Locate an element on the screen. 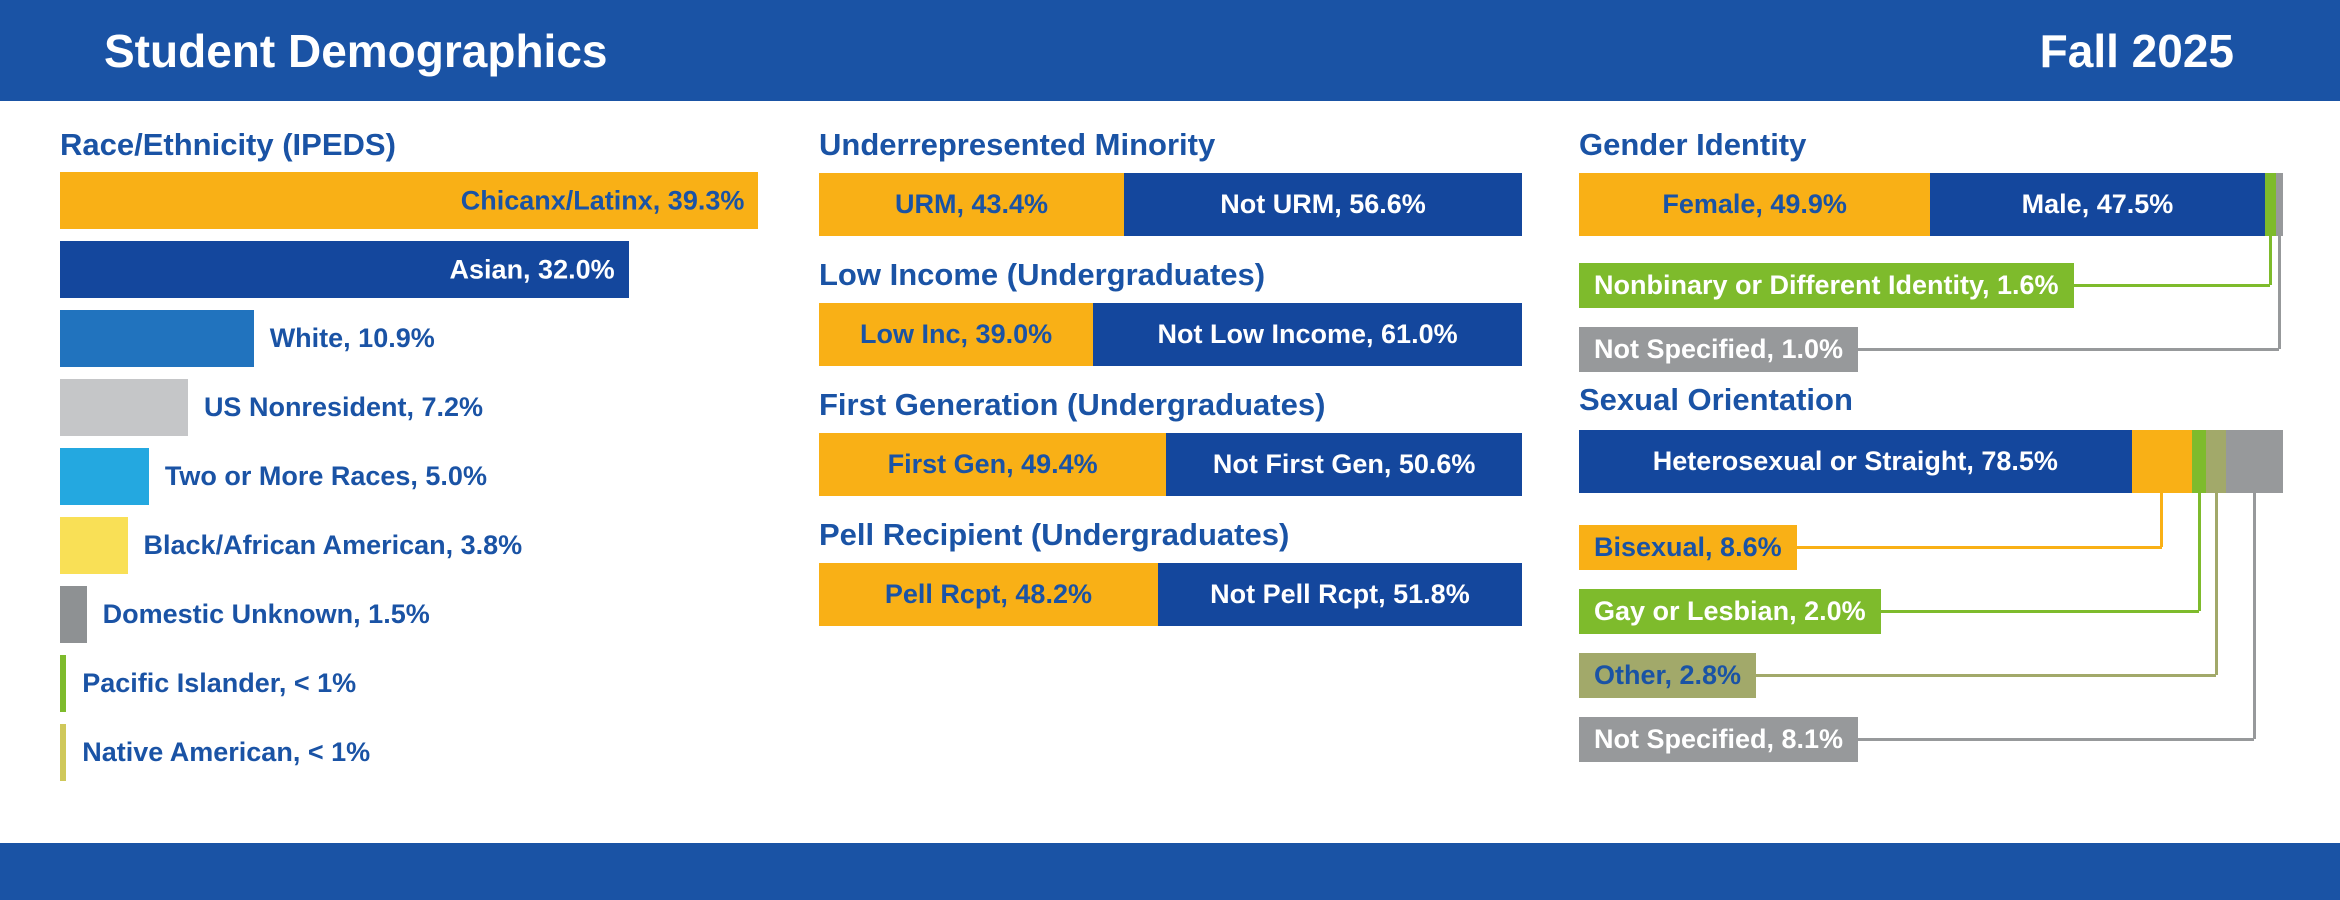 The height and width of the screenshot is (900, 2340). race-bar-row: White, 10.9% is located at coordinates (247, 338).